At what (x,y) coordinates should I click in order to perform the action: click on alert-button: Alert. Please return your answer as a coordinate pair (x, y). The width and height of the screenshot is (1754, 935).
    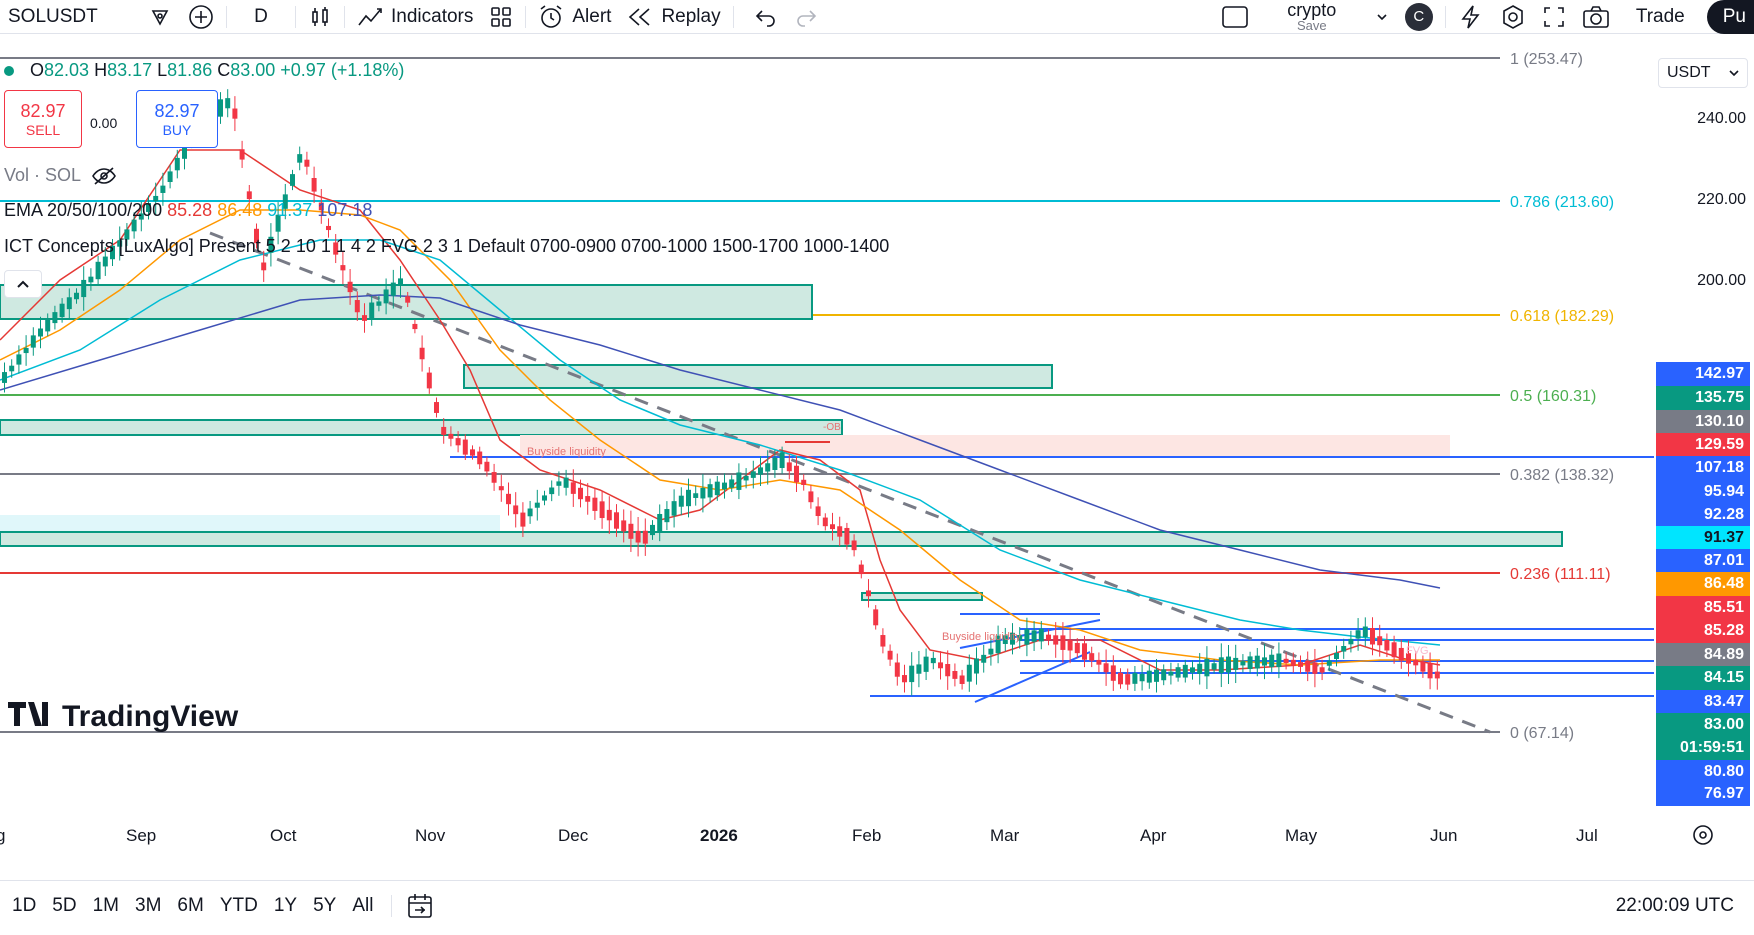
    Looking at the image, I should click on (574, 17).